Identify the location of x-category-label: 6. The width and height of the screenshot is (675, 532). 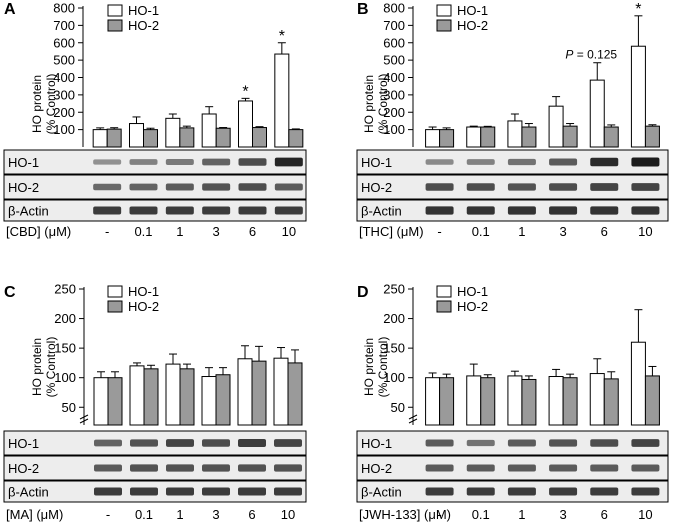
(604, 514).